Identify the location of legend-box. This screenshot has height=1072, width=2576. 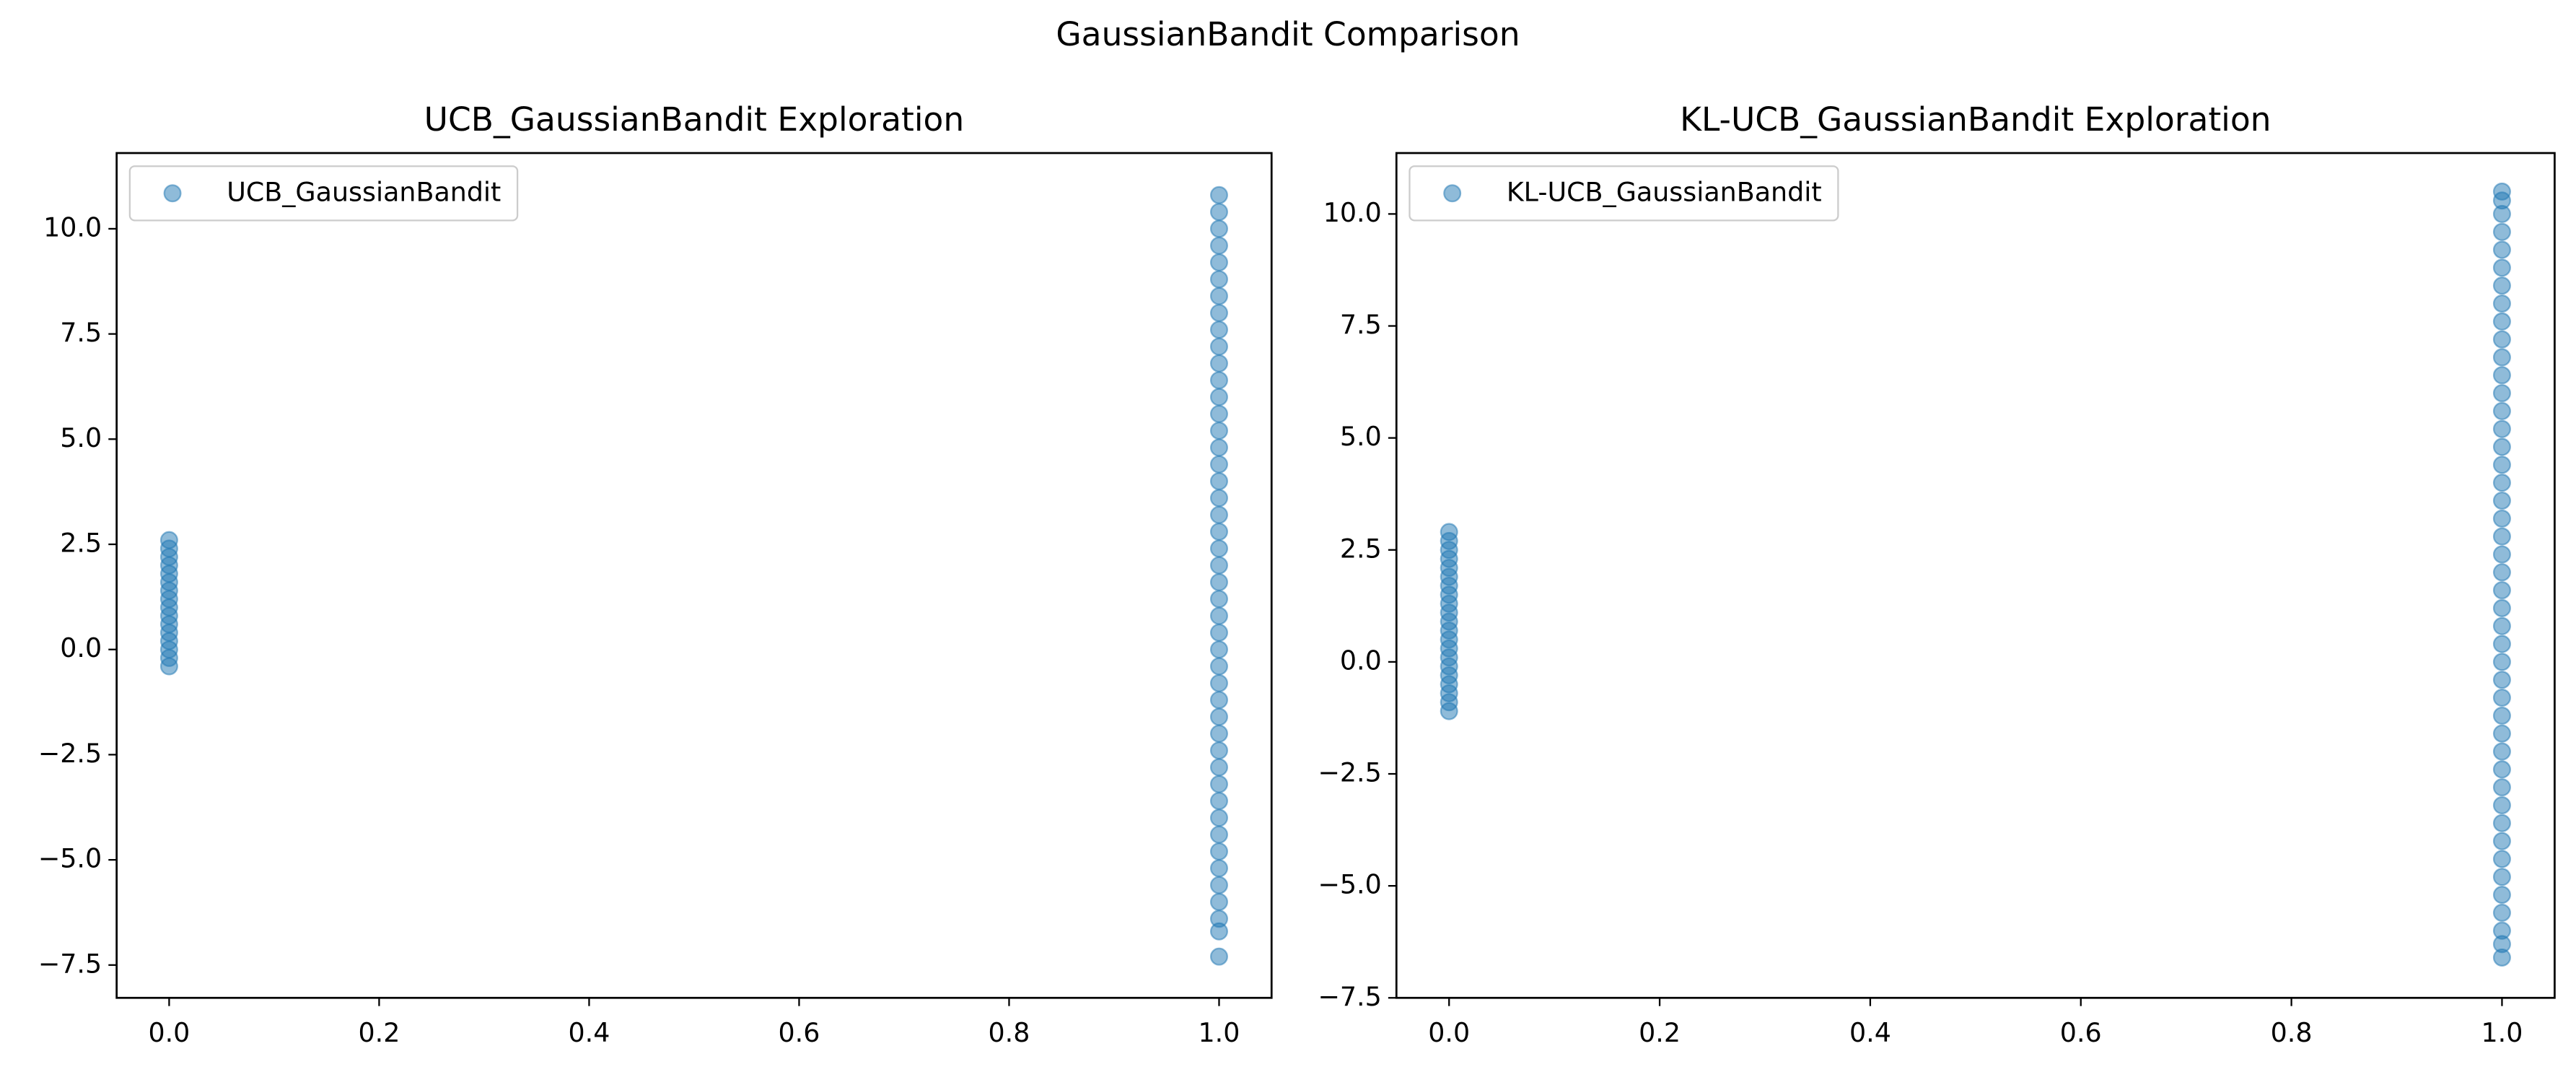
(323, 193).